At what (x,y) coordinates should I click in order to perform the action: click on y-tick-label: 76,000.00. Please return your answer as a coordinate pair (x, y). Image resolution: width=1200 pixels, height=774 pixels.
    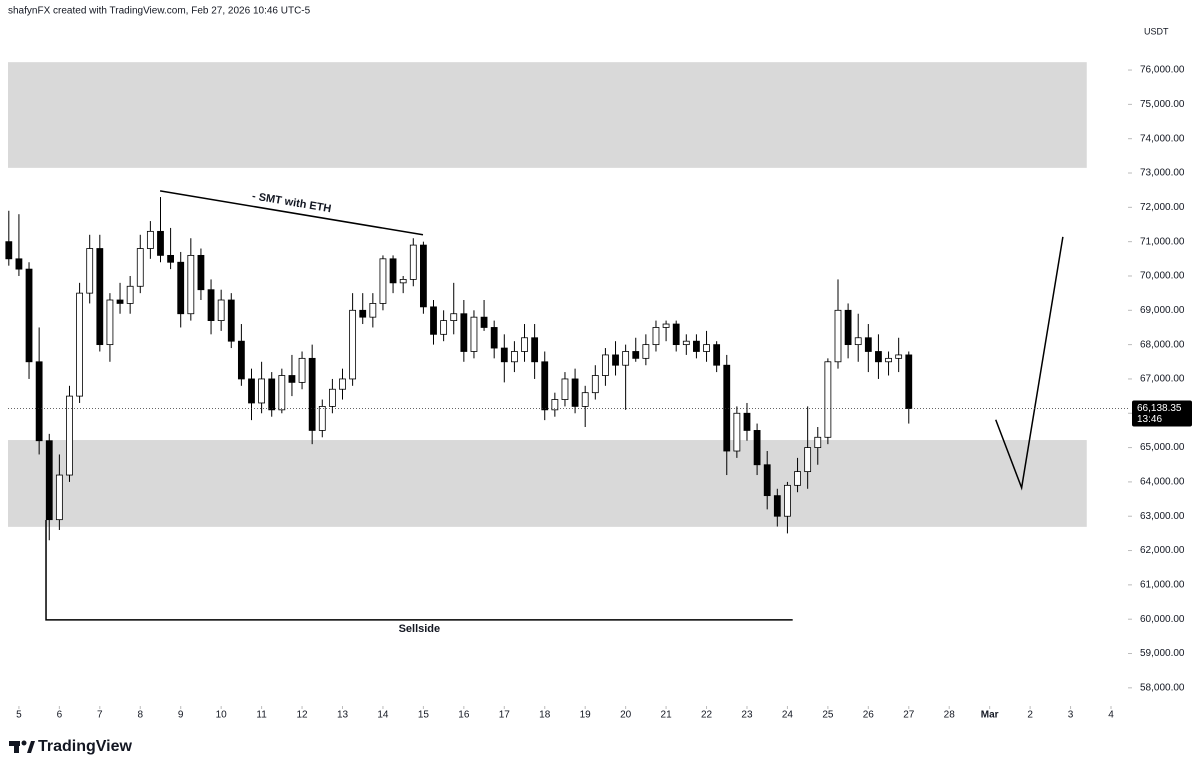
    Looking at the image, I should click on (1162, 70).